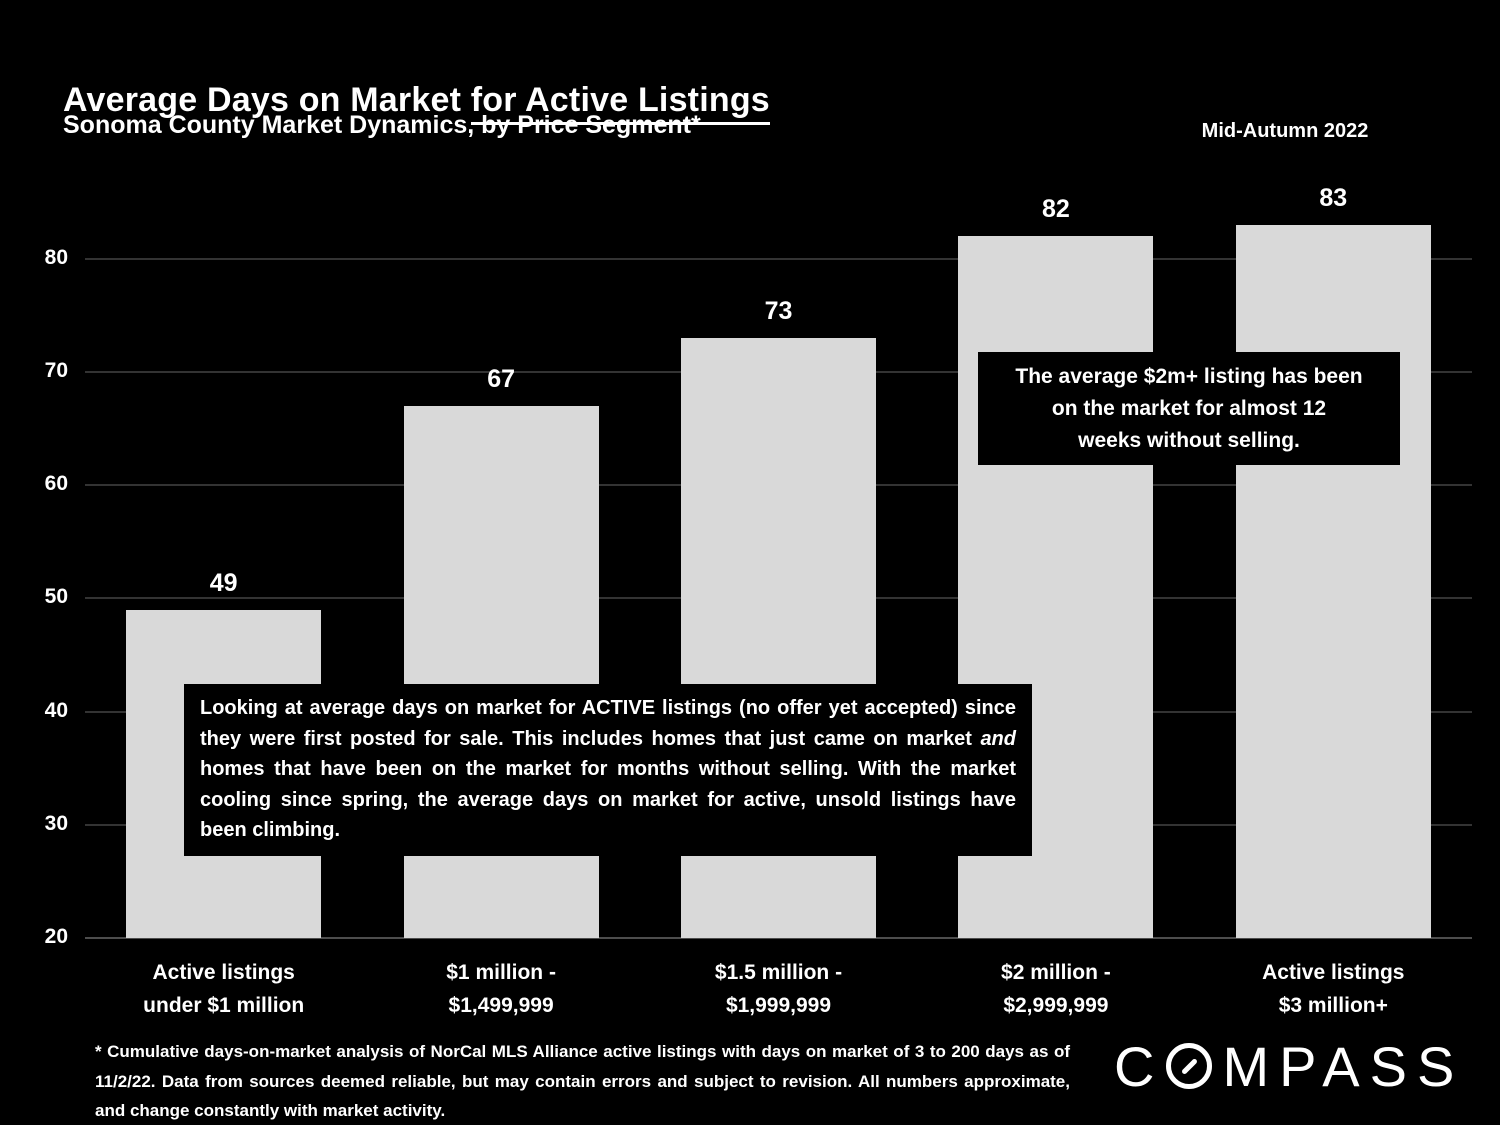 This screenshot has width=1500, height=1125. I want to click on y-tick-label: 30, so click(56, 823).